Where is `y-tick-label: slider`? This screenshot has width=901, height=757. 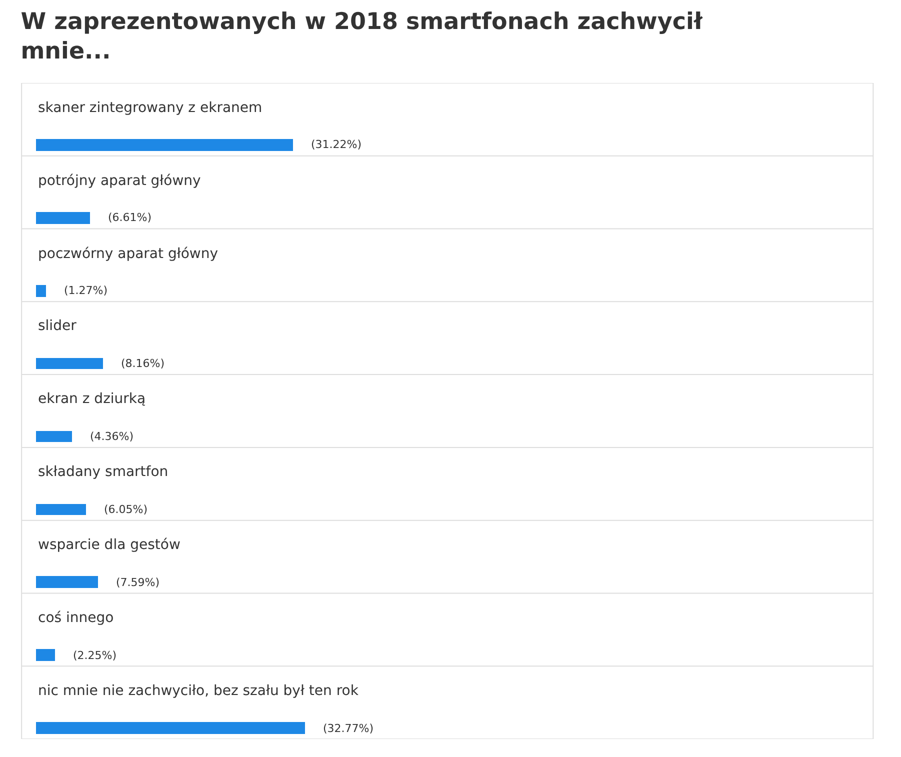
y-tick-label: slider is located at coordinates (57, 326).